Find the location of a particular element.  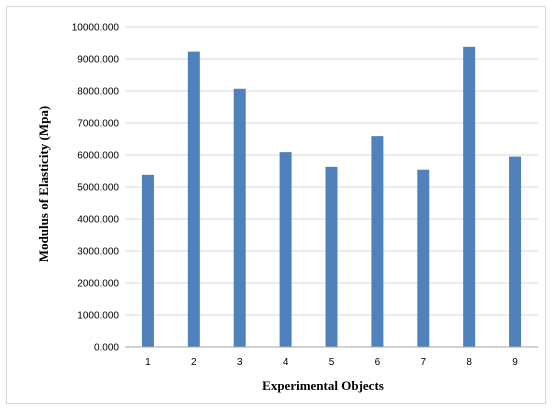

y-tick-label: 10000.000 is located at coordinates (96, 28).